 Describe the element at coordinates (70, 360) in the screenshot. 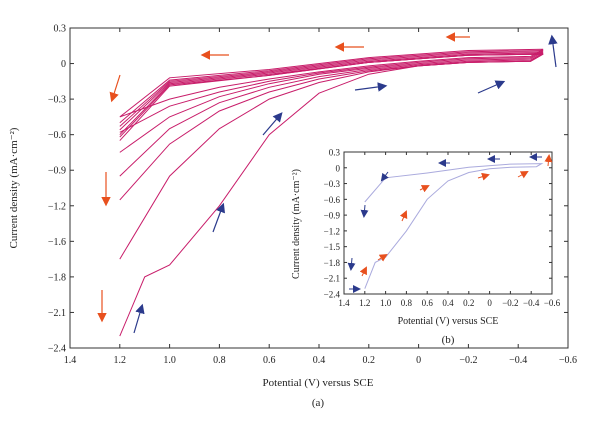

I see `main-x-tick-label: 1.4` at that location.